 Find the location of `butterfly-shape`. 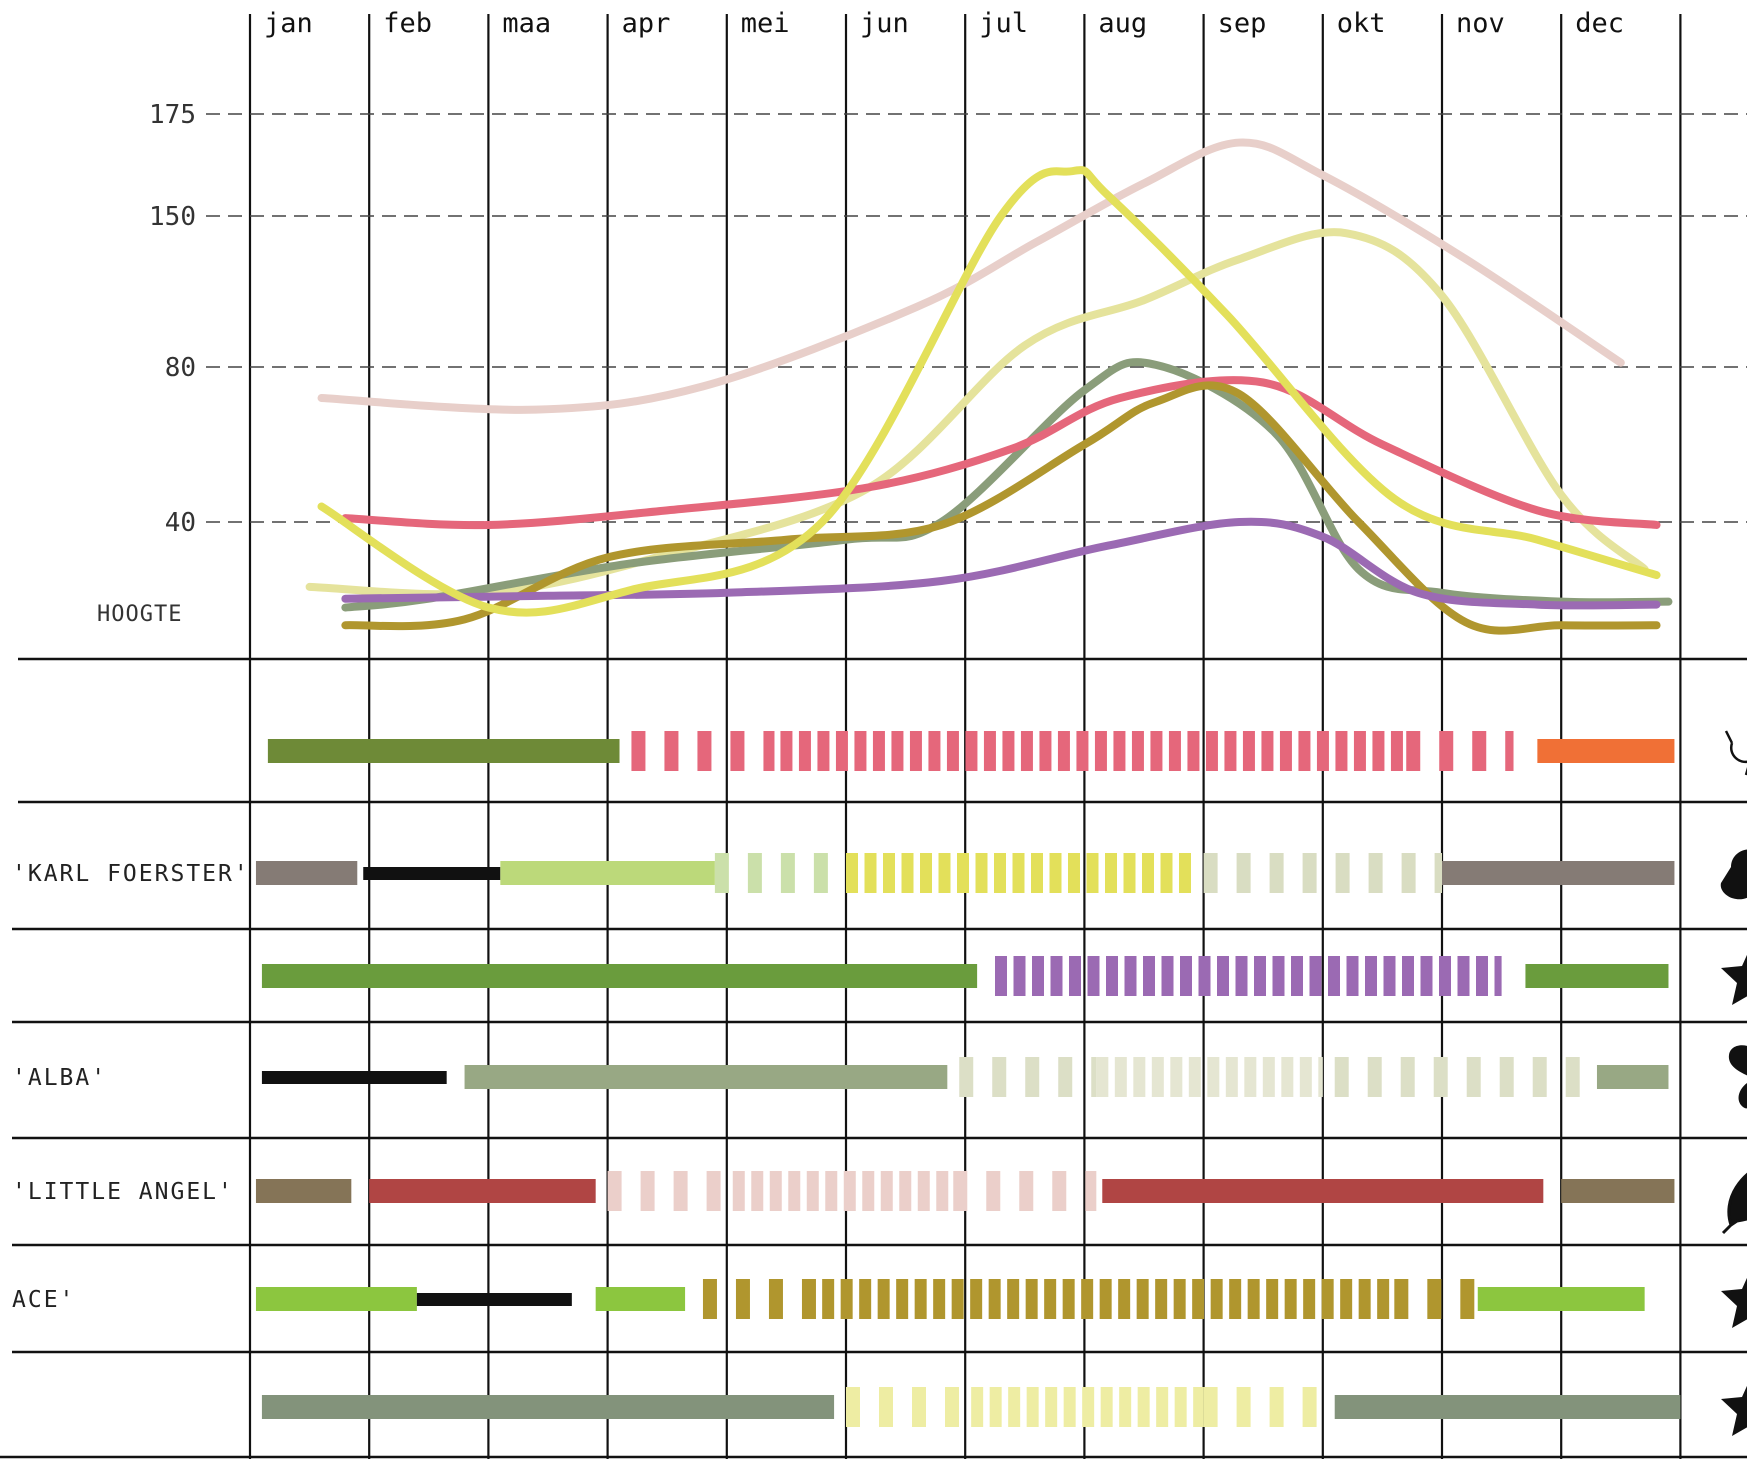

butterfly-shape is located at coordinates (1737, 1077).